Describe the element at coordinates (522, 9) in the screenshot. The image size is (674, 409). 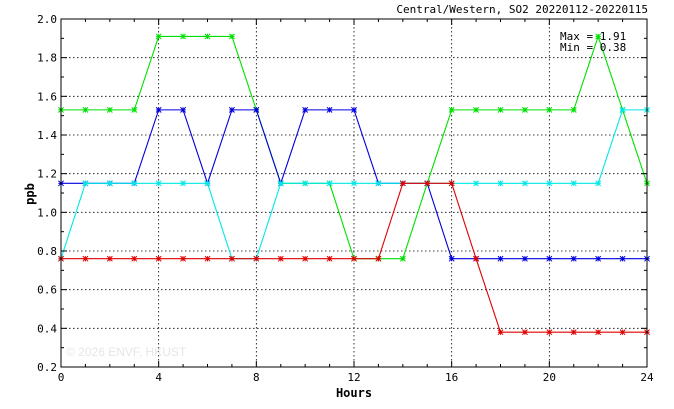
I see `chart-title: Central/Western, SO2 20220112-20220115` at that location.